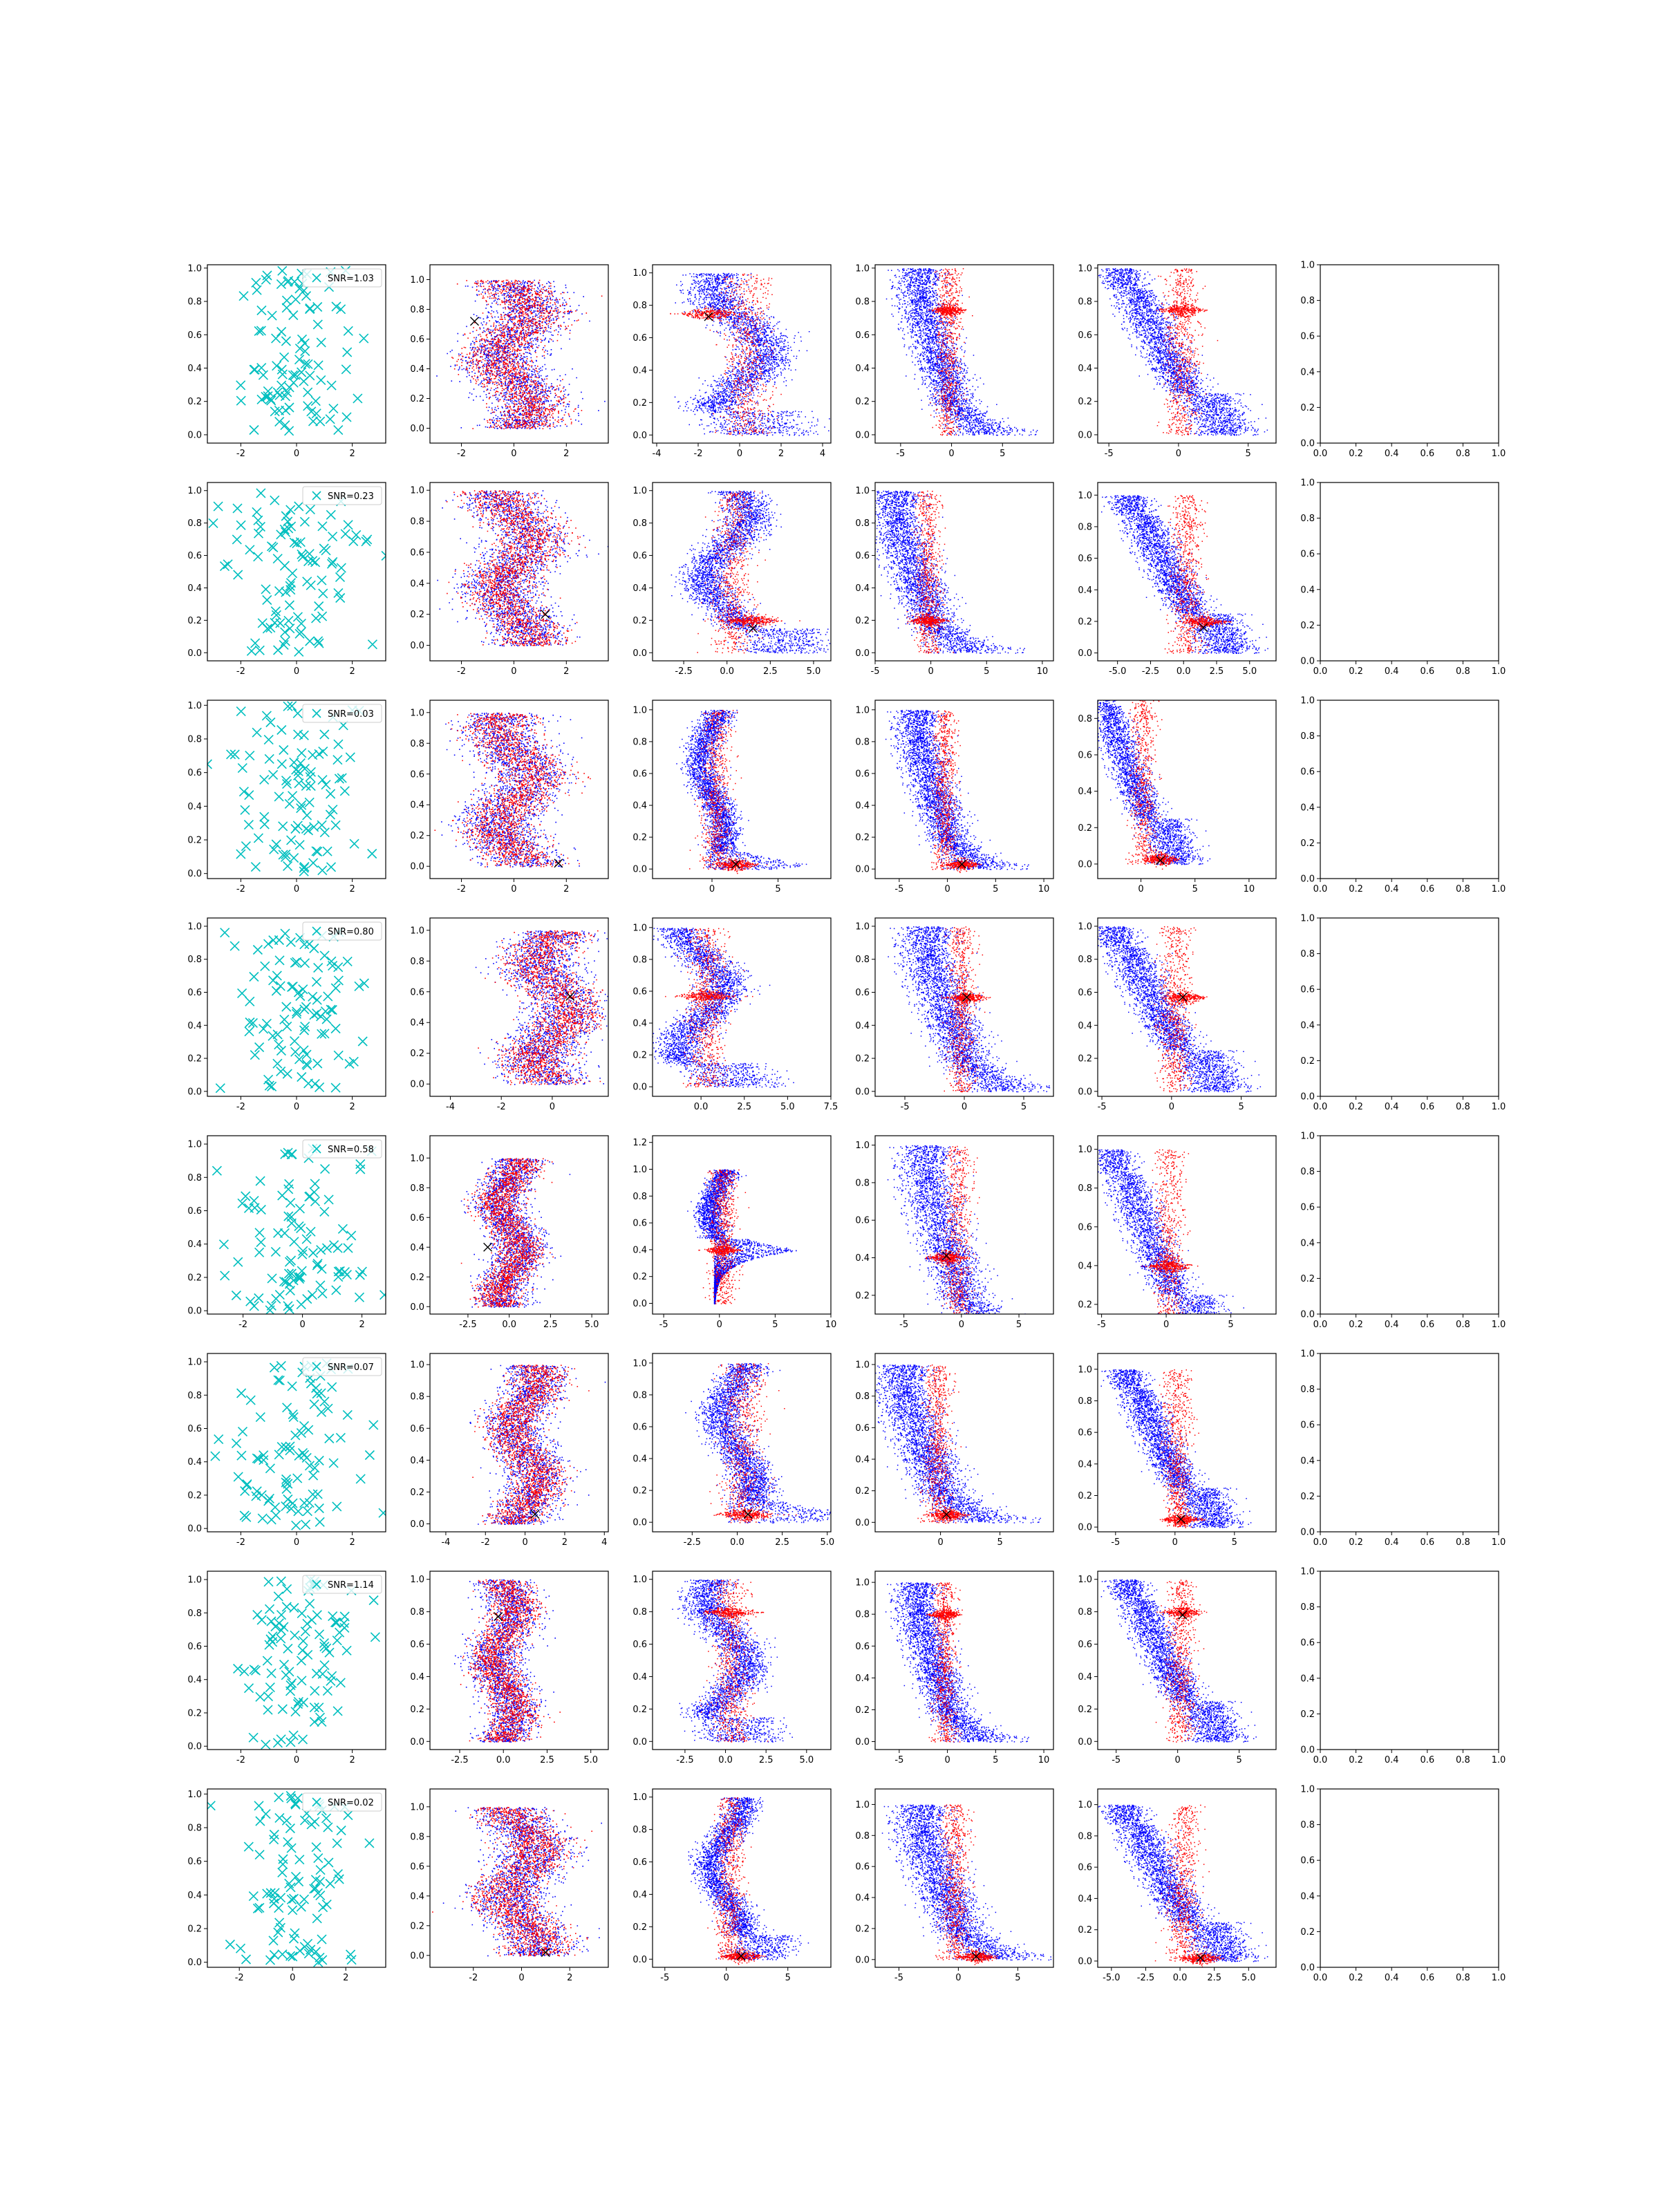 This screenshot has width=1659, height=2212. Describe the element at coordinates (446, 1543) in the screenshot. I see `x-tick-label: -4` at that location.